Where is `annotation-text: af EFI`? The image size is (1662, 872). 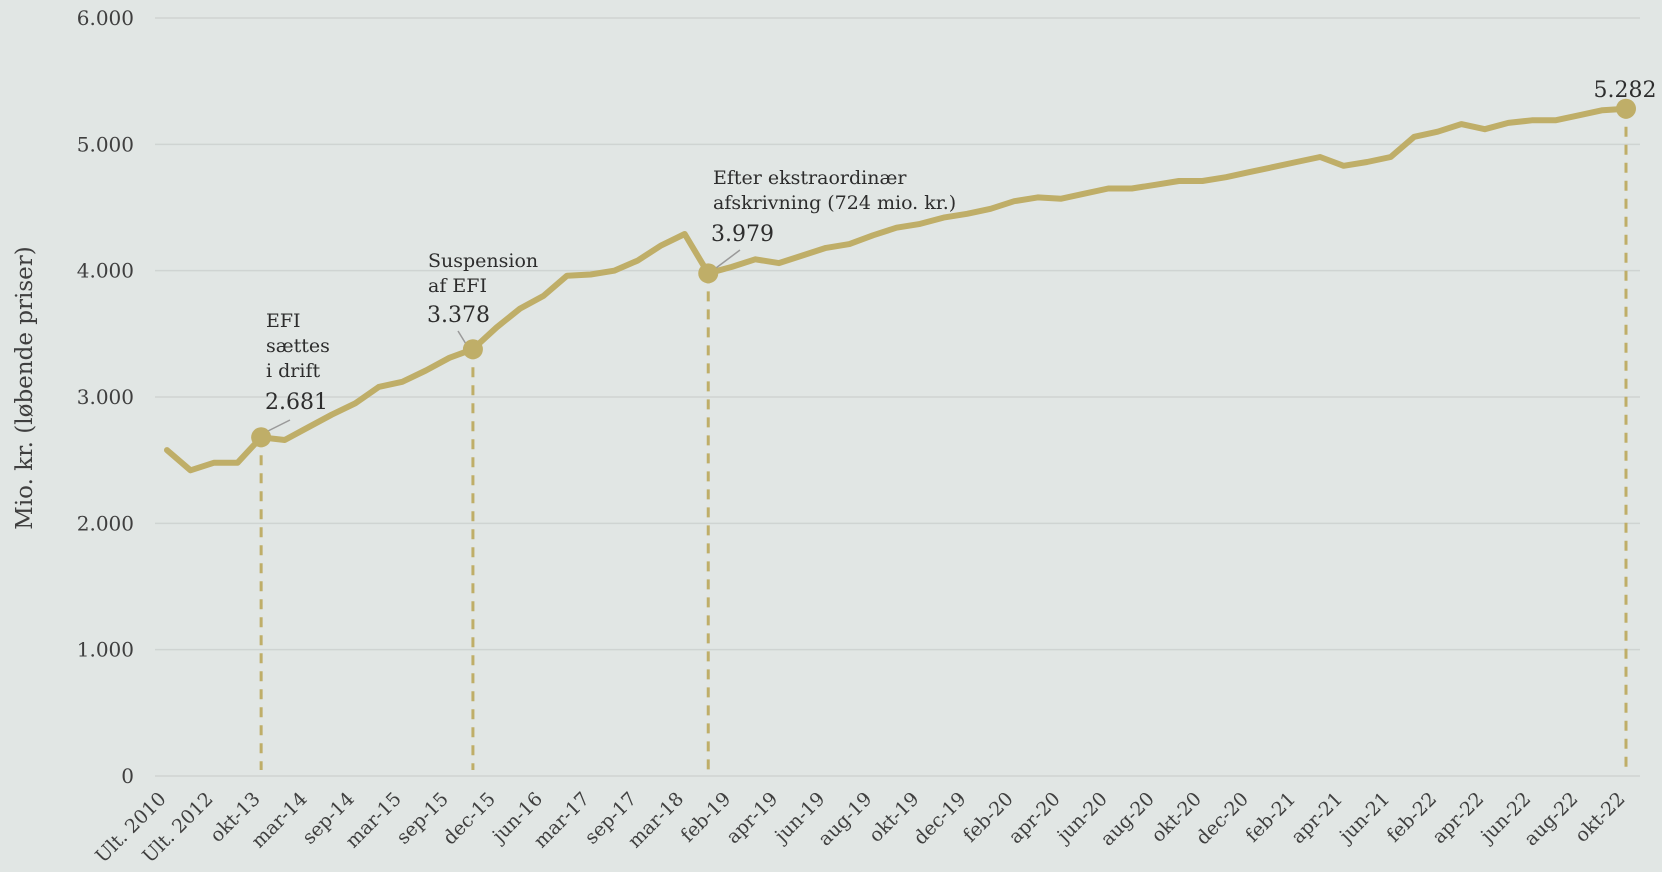 annotation-text: af EFI is located at coordinates (457, 286).